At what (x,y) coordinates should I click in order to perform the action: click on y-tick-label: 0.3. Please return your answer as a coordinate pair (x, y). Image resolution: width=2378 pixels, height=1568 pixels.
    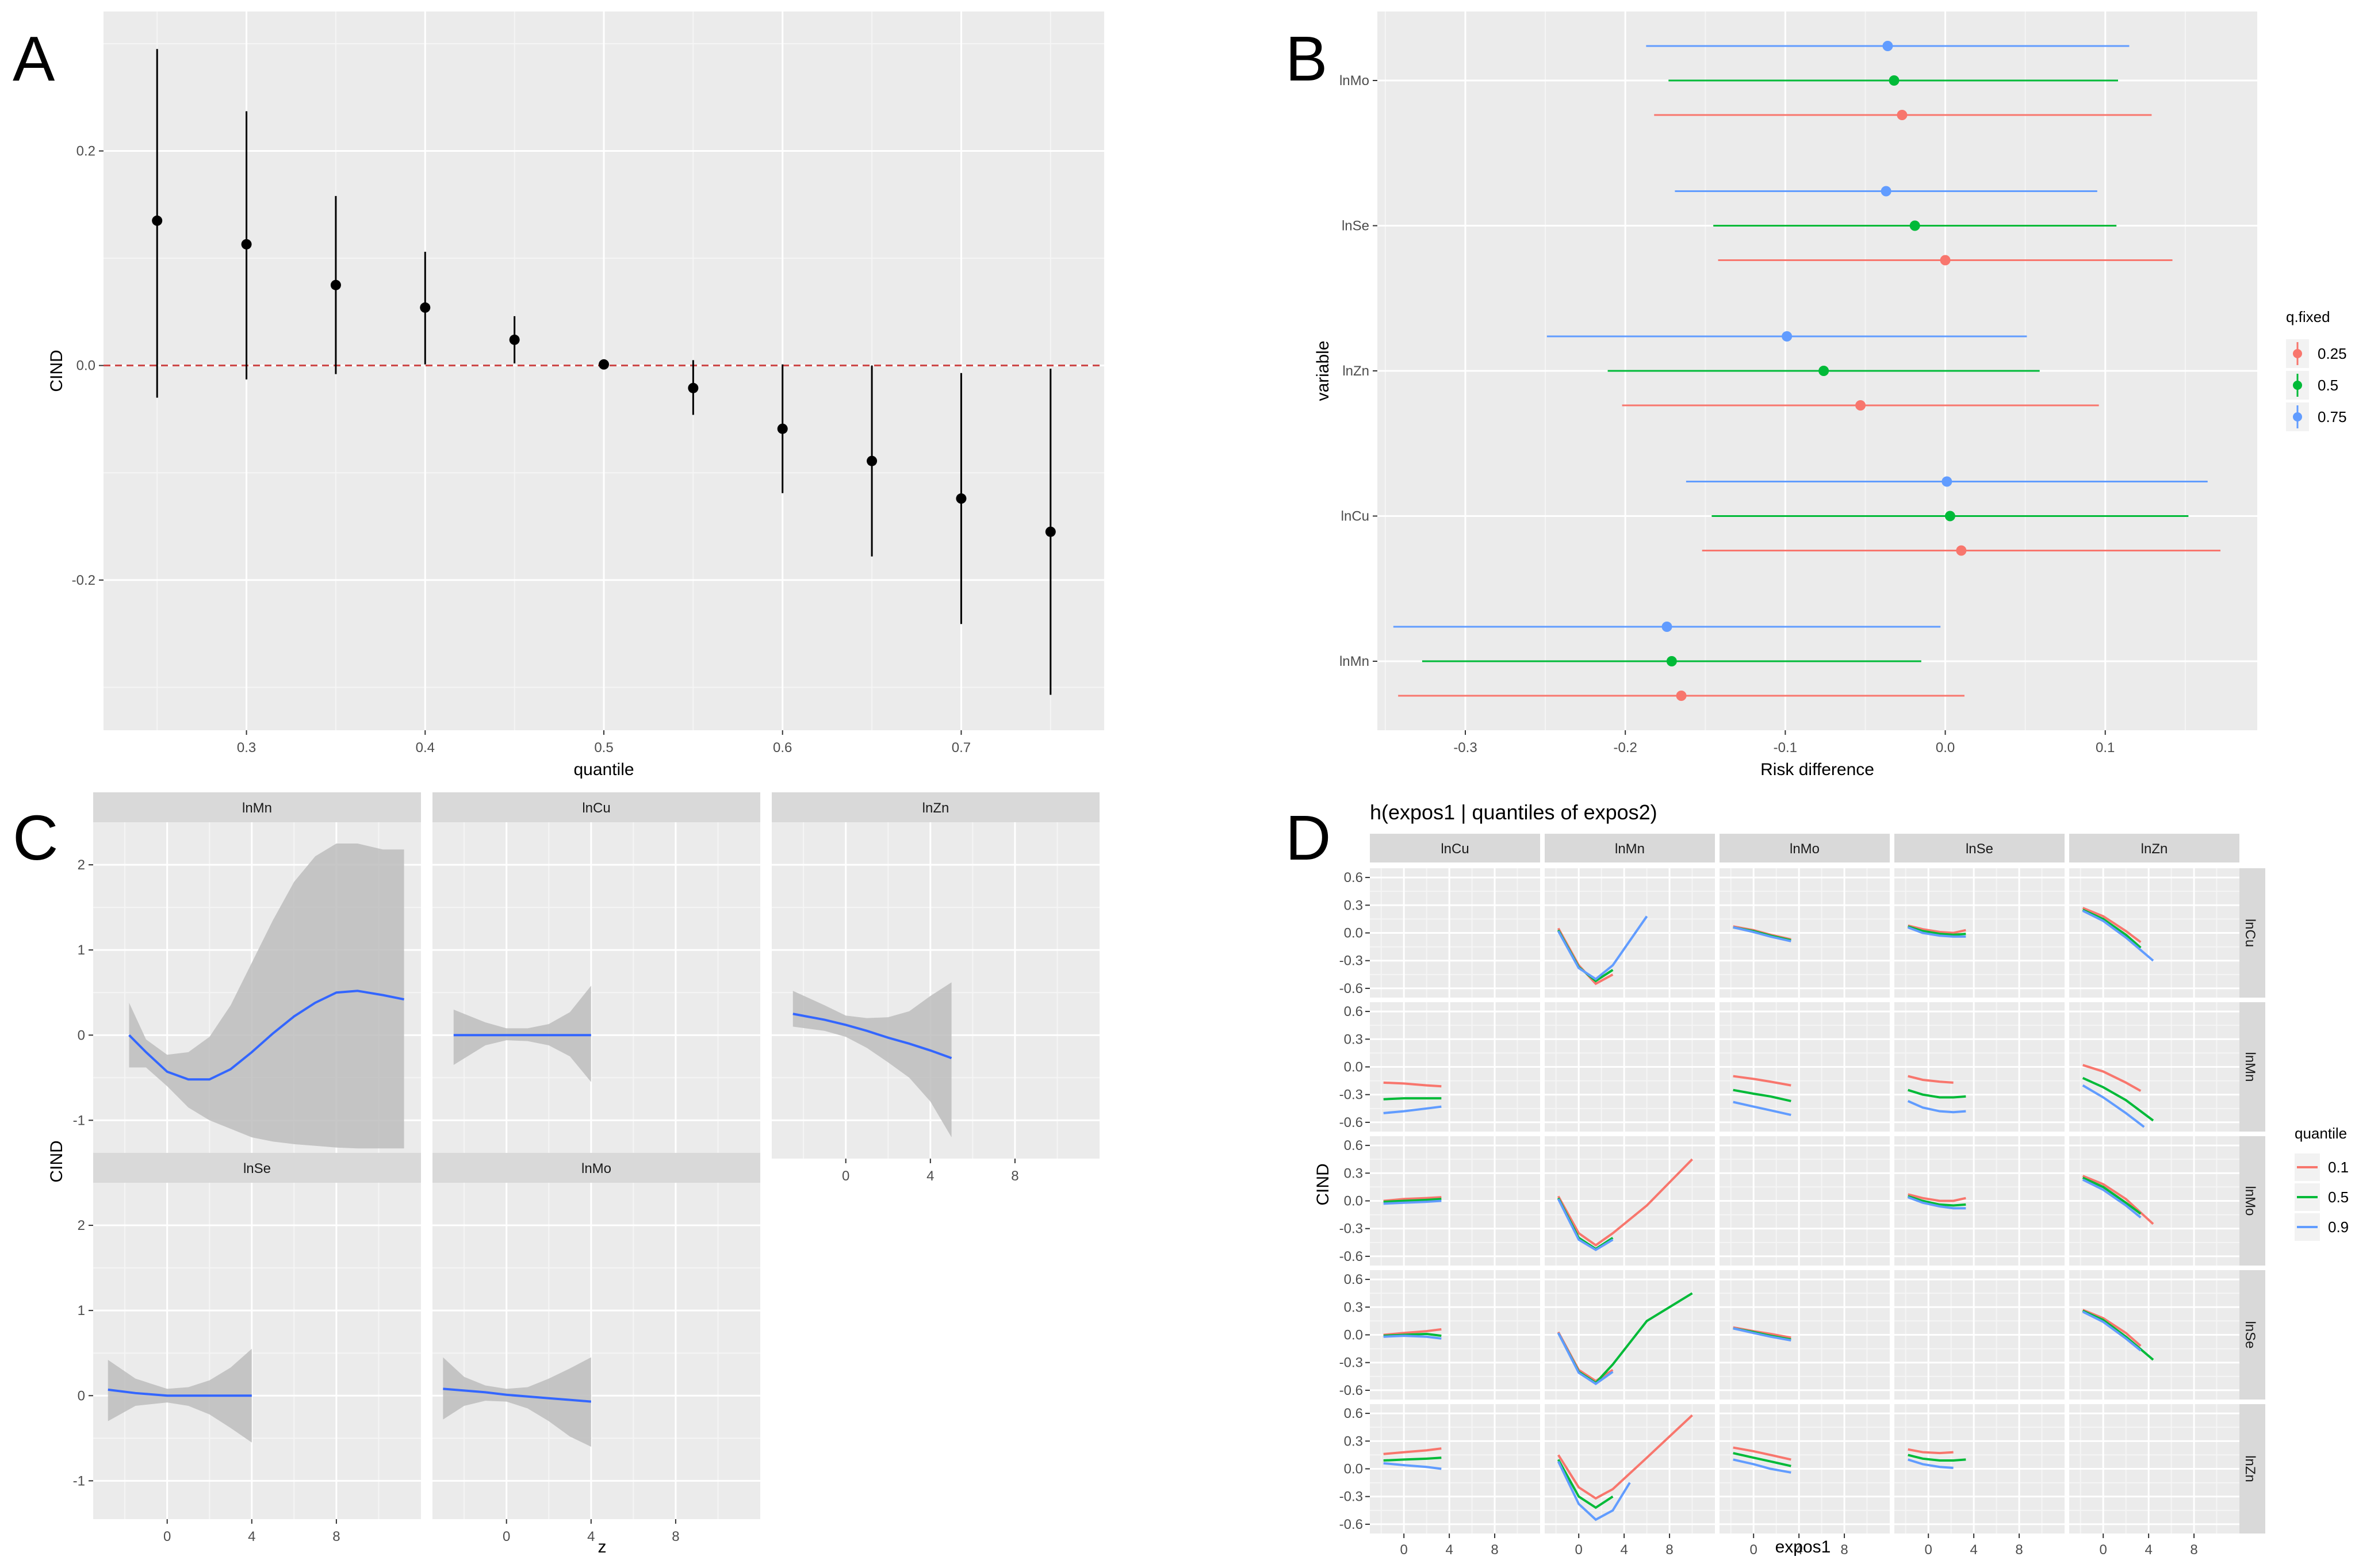
    Looking at the image, I should click on (1353, 1441).